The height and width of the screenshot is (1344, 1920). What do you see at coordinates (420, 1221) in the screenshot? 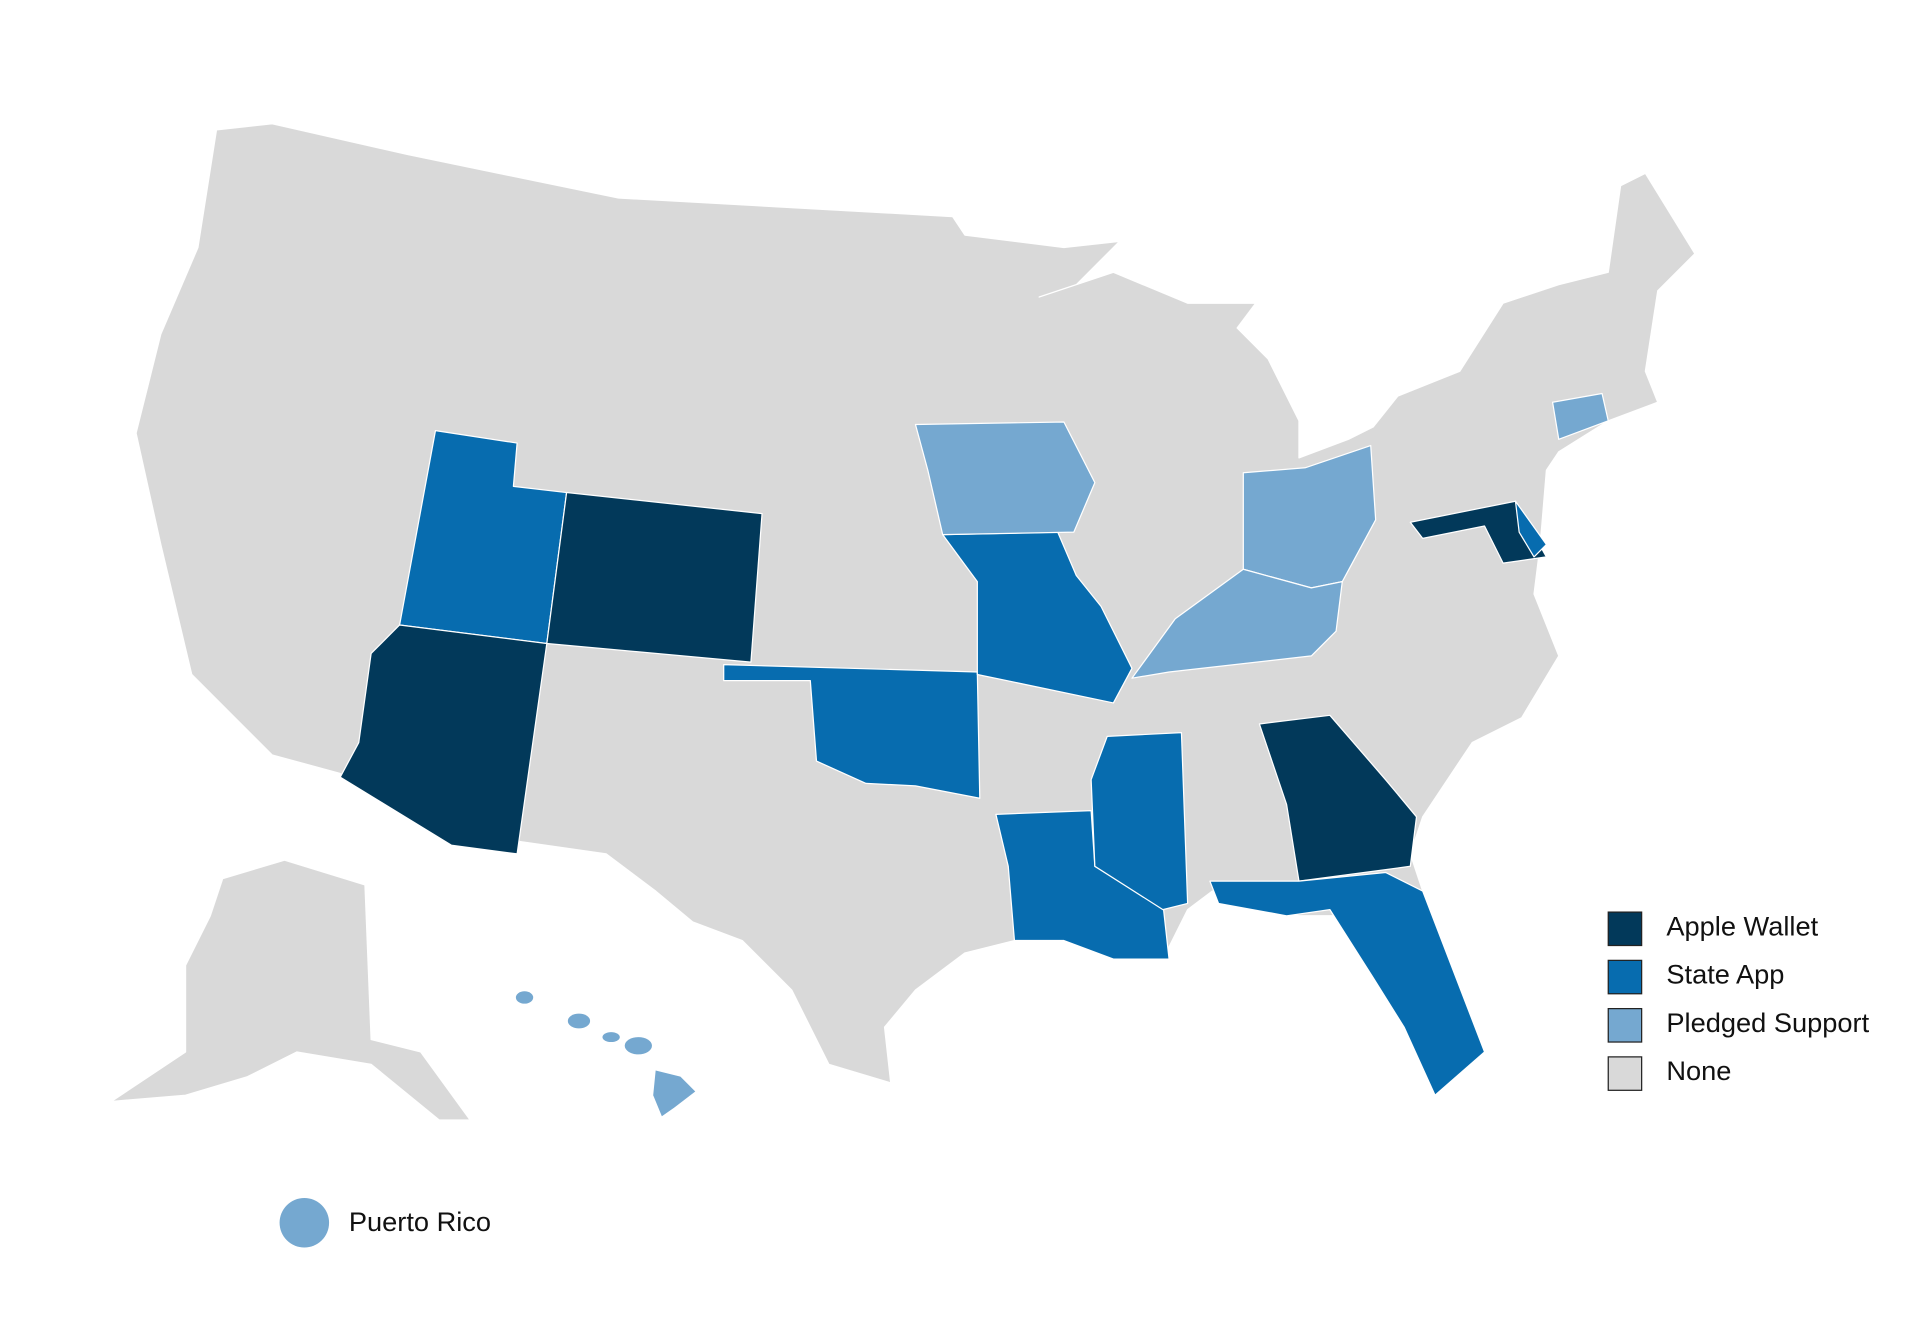
I see `puerto-rico-label: Puerto Rico` at bounding box center [420, 1221].